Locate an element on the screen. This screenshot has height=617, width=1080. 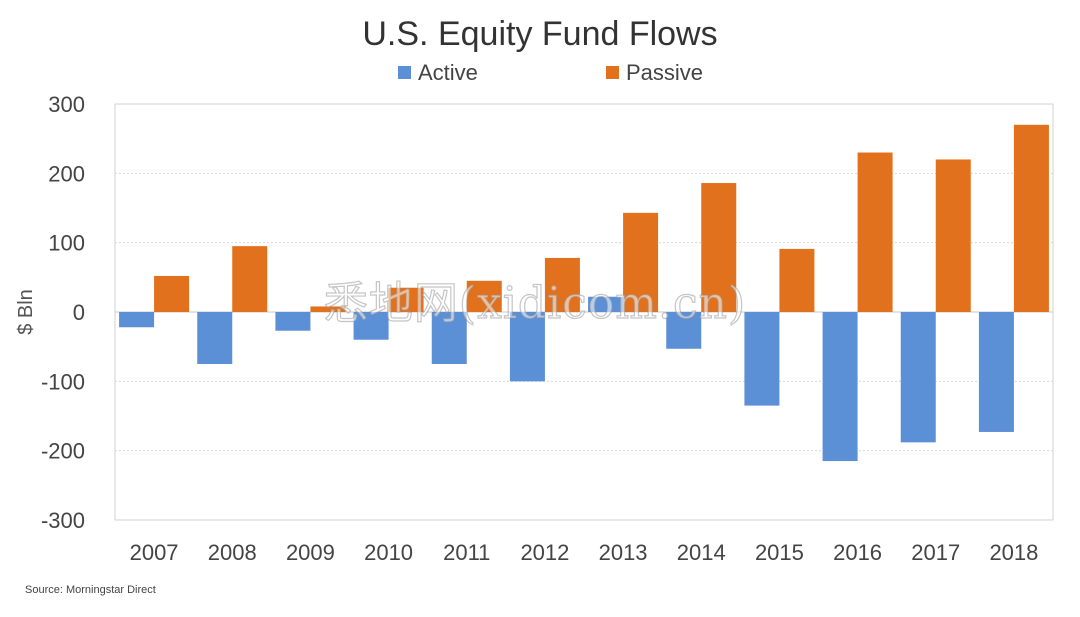
y-tick-label: 200 is located at coordinates (66, 173).